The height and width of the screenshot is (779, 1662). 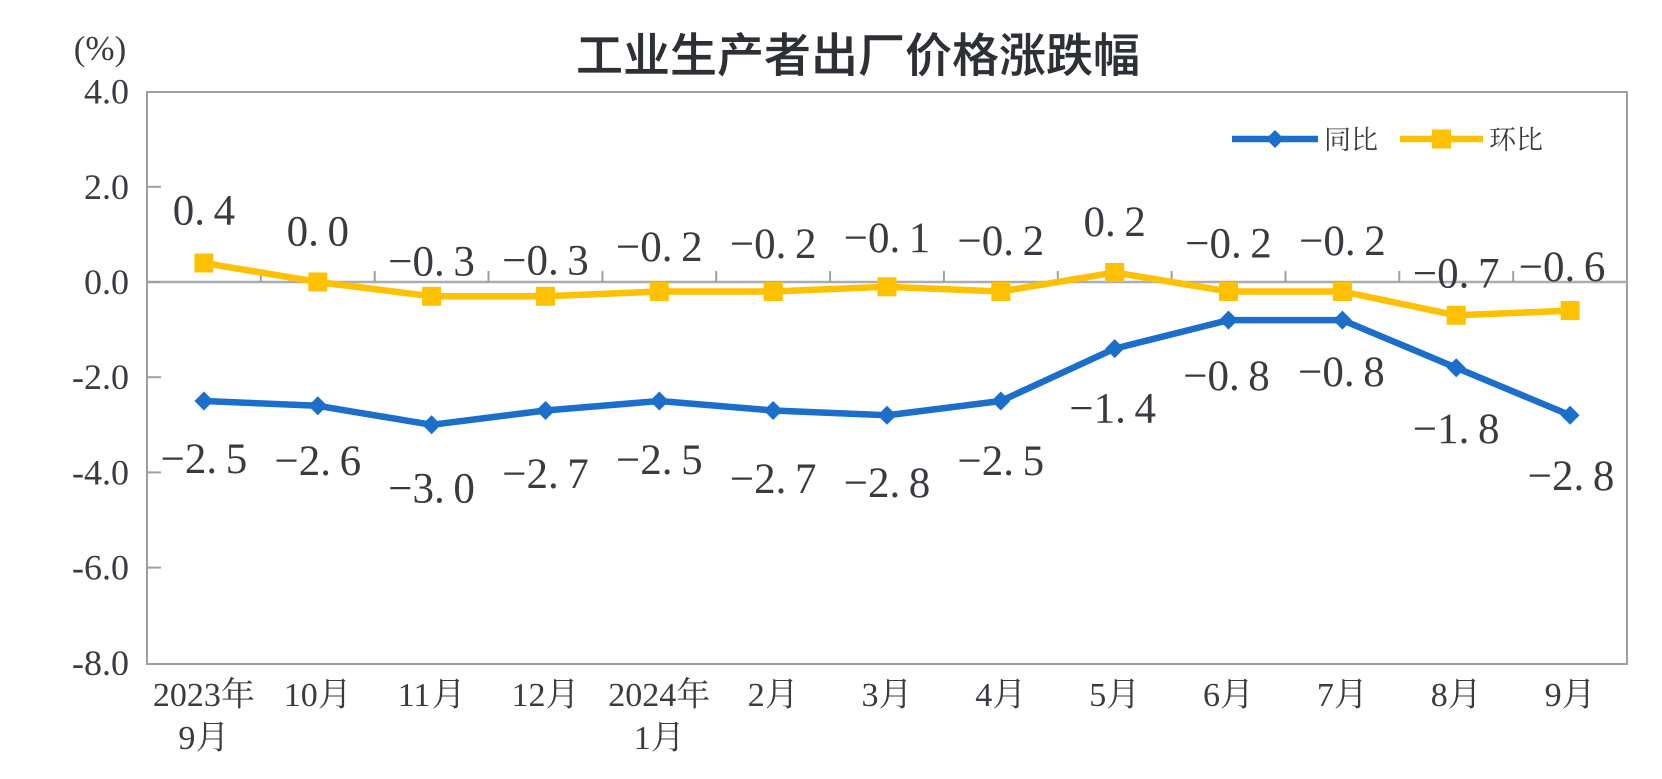 What do you see at coordinates (106, 92) in the screenshot?
I see `svg-text: 4.0` at bounding box center [106, 92].